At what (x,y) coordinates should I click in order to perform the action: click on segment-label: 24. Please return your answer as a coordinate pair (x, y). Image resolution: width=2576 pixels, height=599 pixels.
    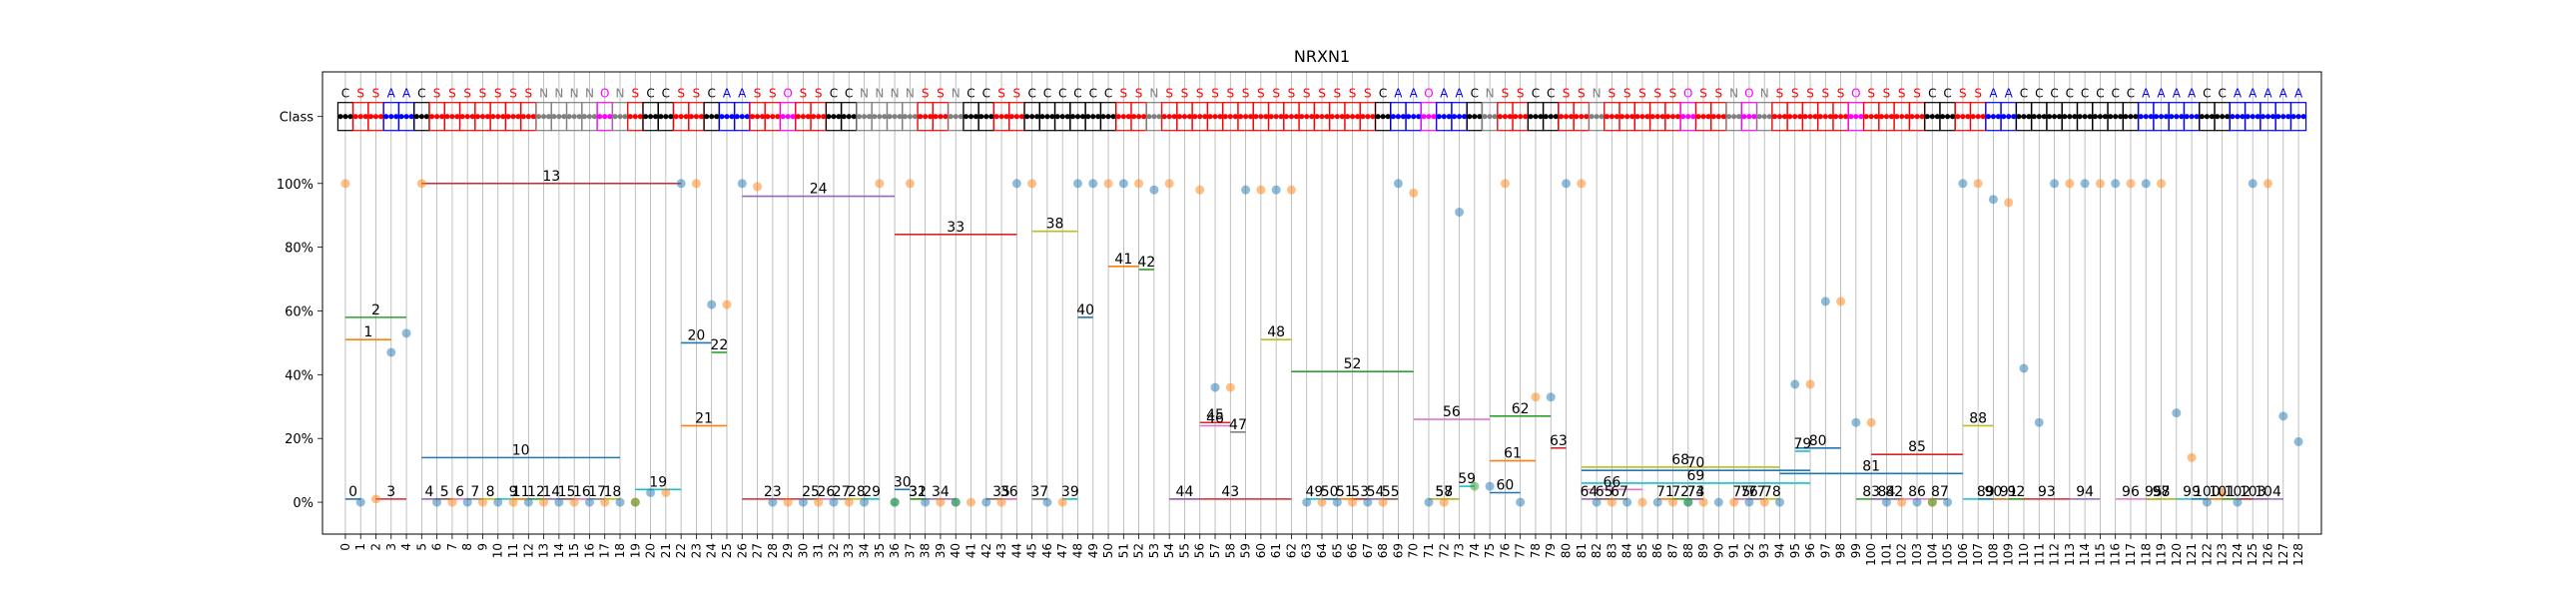
    Looking at the image, I should click on (819, 190).